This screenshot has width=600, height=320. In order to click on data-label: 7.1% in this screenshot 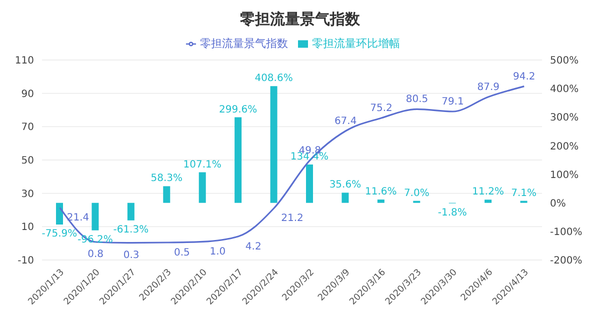, I will do `click(523, 193)`.